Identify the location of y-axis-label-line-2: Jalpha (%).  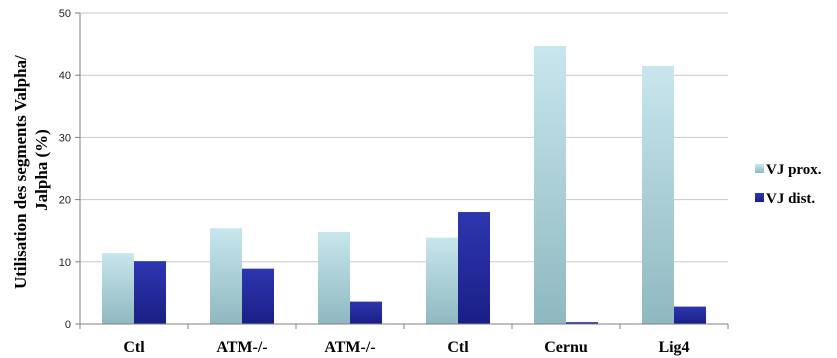
(41, 170).